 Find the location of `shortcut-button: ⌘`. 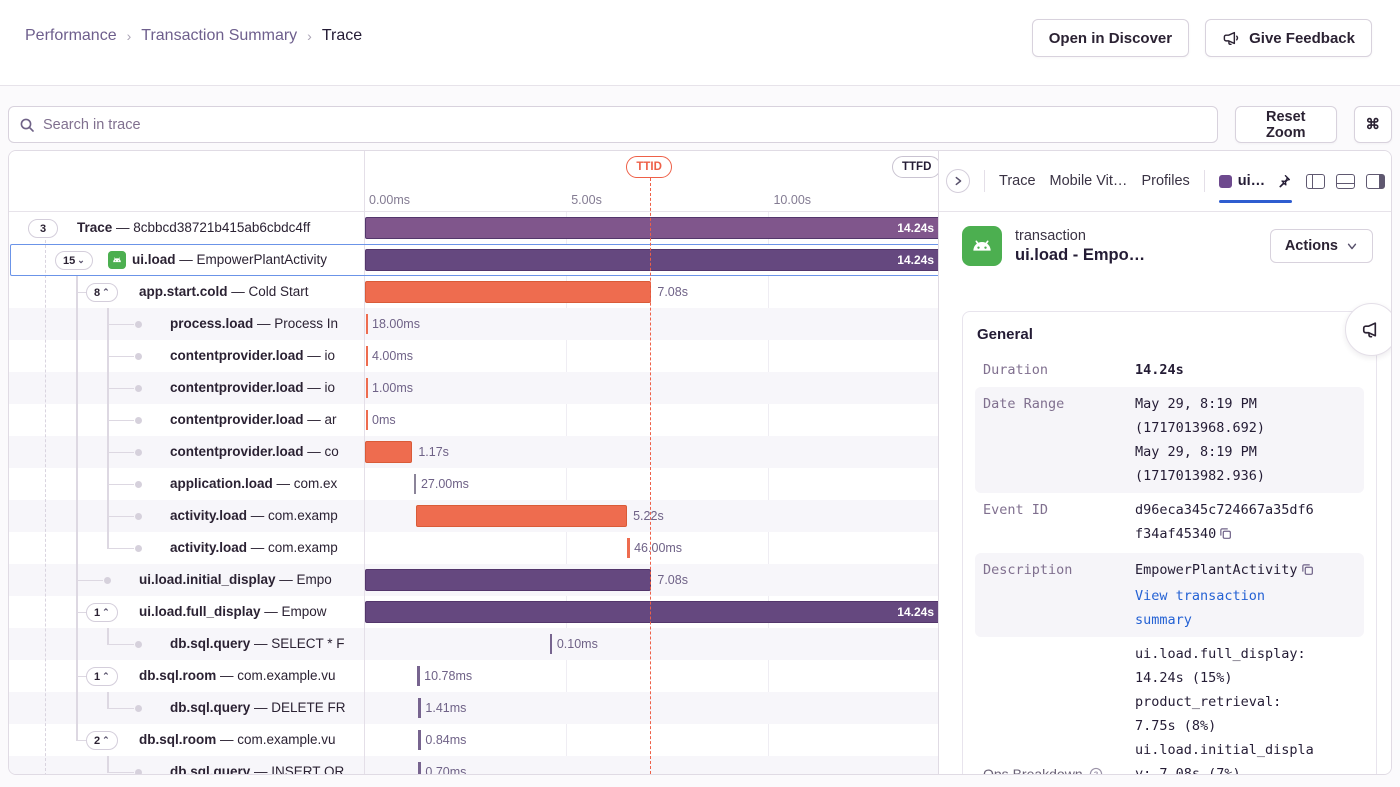

shortcut-button: ⌘ is located at coordinates (1372, 124).